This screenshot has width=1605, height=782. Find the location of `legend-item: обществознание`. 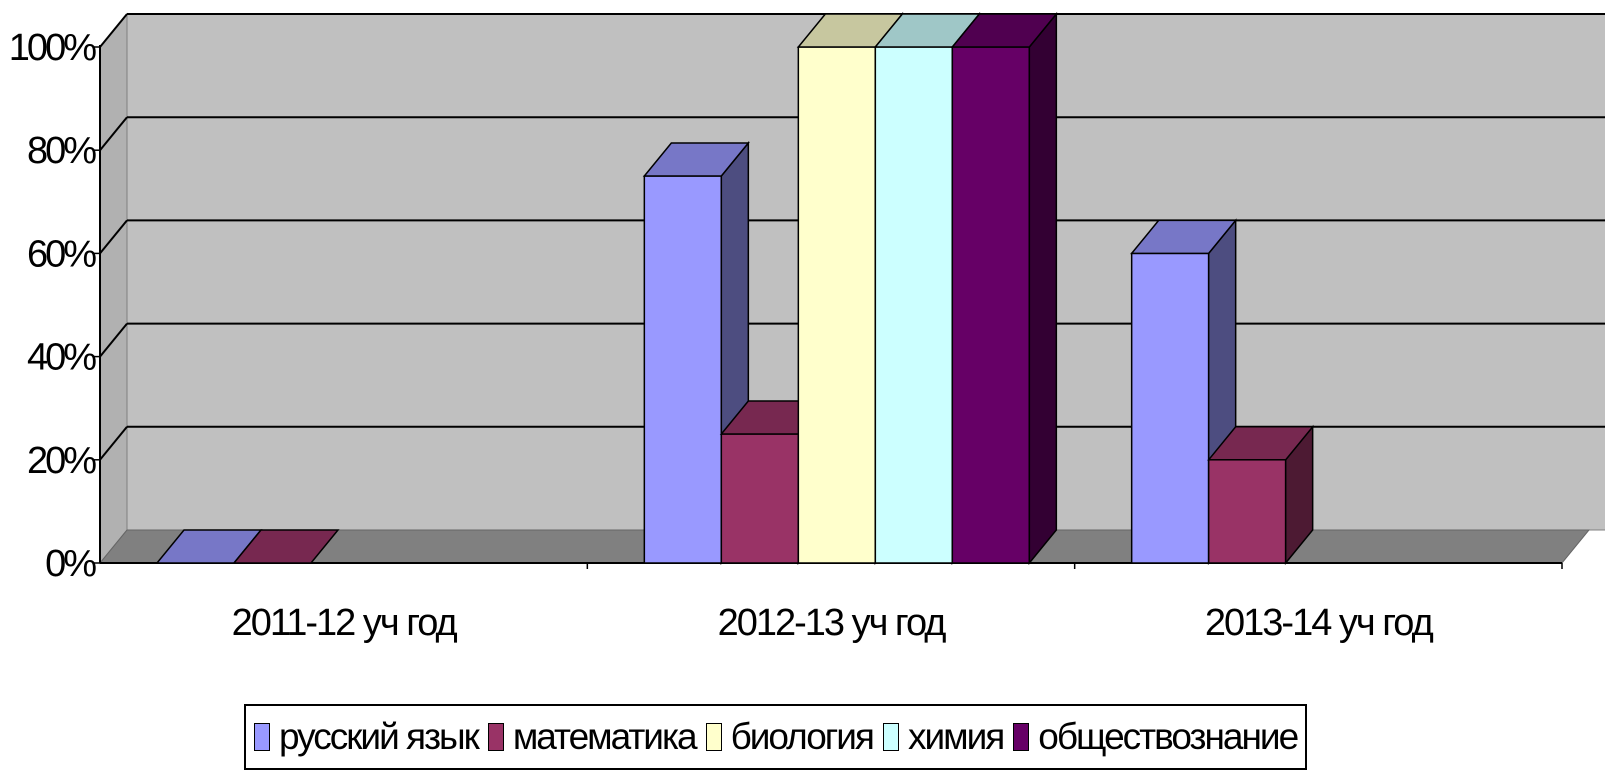

legend-item: обществознание is located at coordinates (1156, 737).